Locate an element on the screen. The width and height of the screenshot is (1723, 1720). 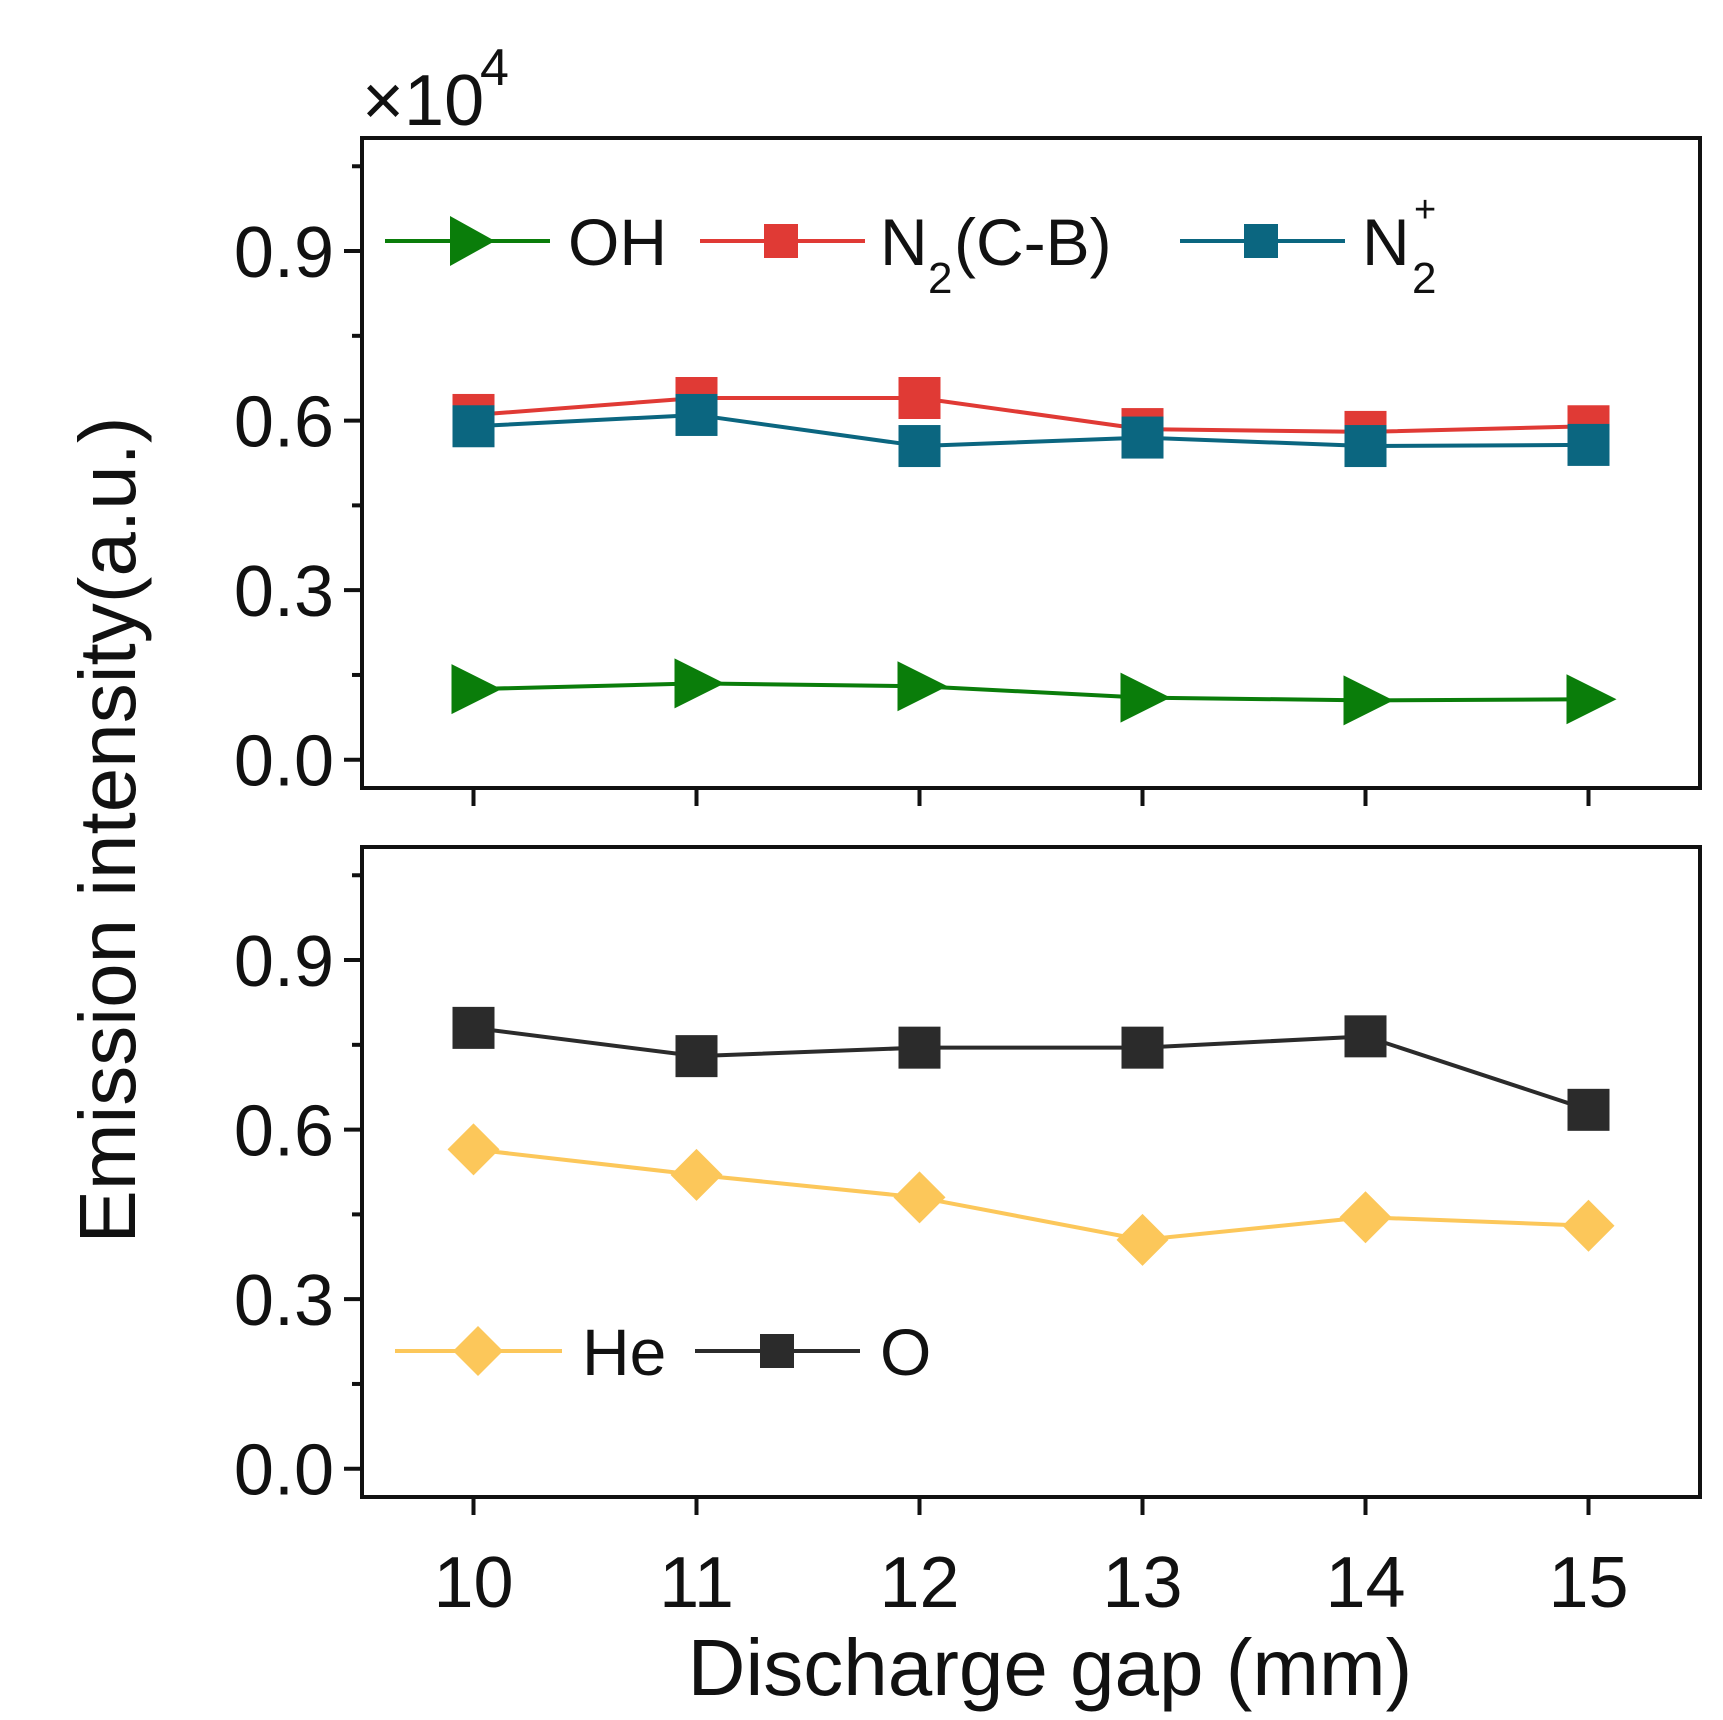
x-tick-label: 13 is located at coordinates (1142, 1583).